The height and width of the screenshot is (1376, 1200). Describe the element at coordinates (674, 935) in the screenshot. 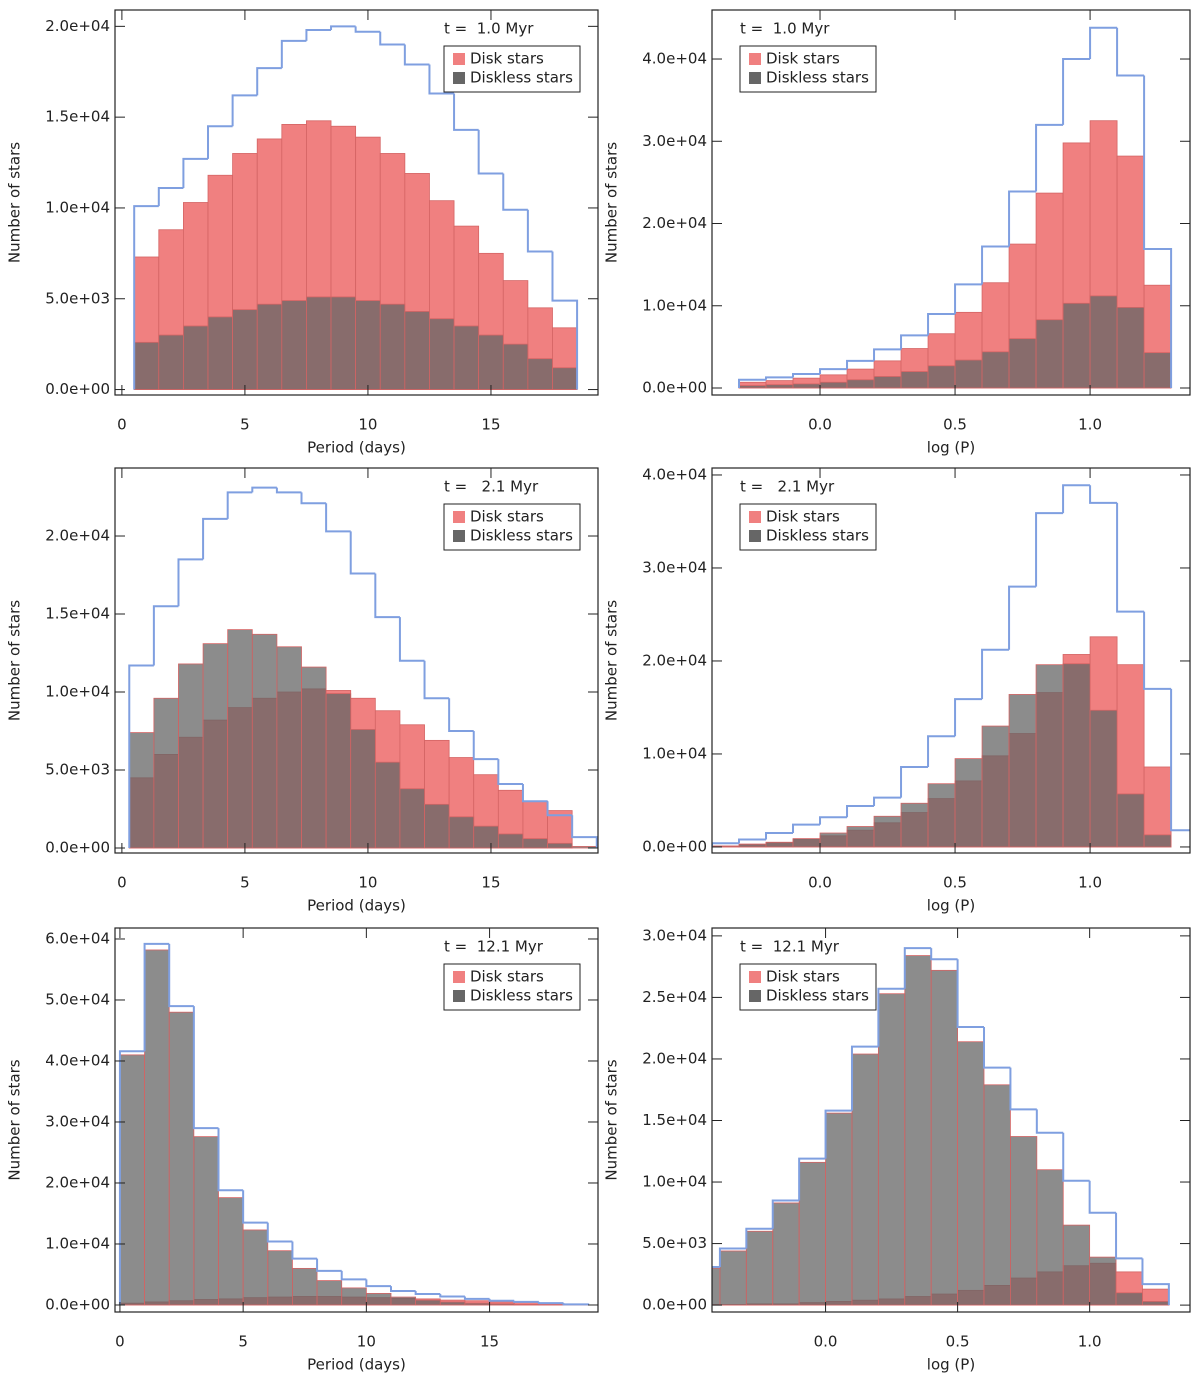

I see `y-tick-label: 3.0e+04` at that location.